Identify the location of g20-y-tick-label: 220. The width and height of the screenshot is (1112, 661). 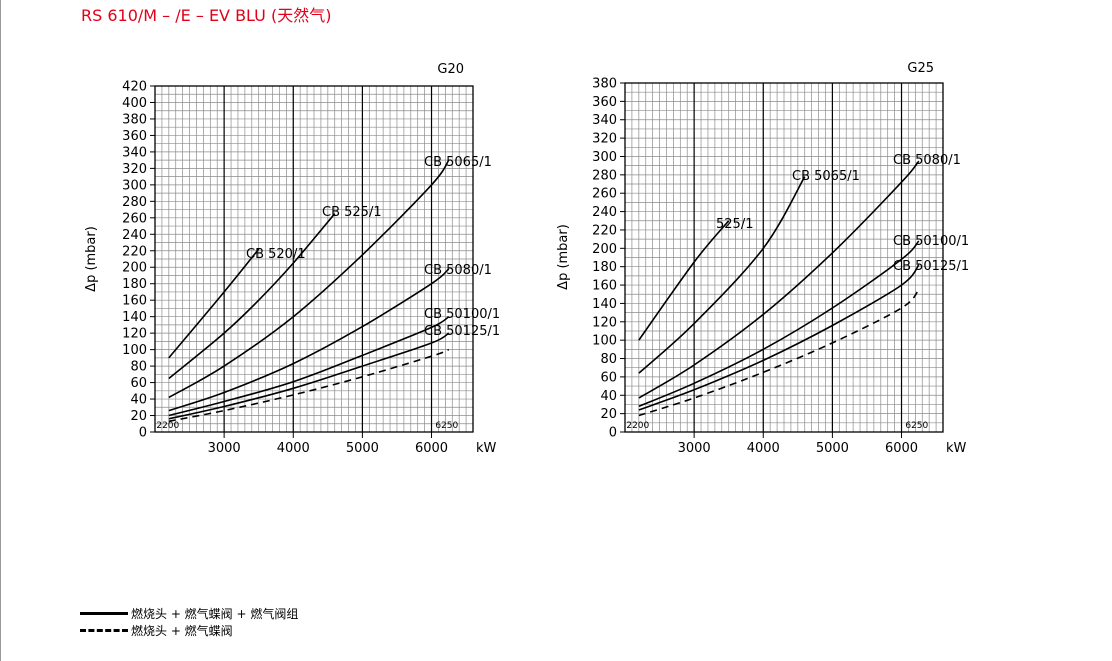
(134, 251).